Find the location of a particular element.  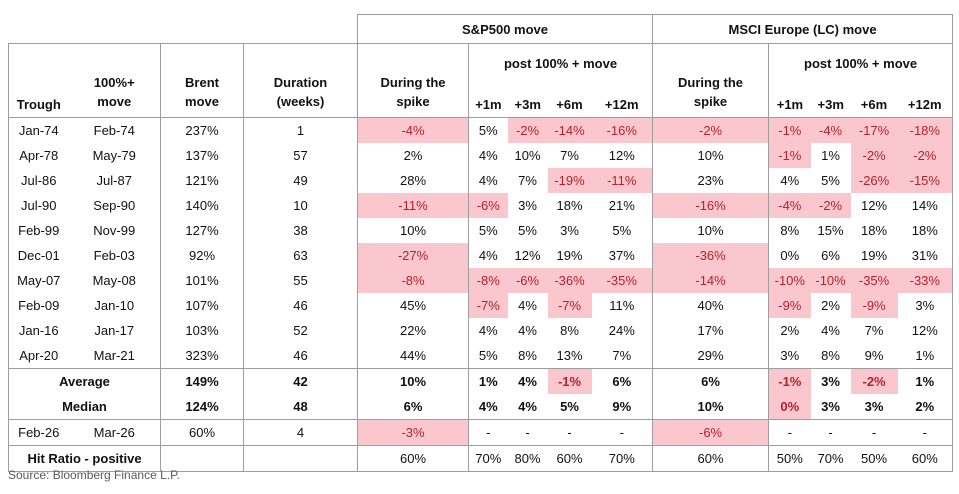

sp-cell-1: 70% is located at coordinates (488, 458).